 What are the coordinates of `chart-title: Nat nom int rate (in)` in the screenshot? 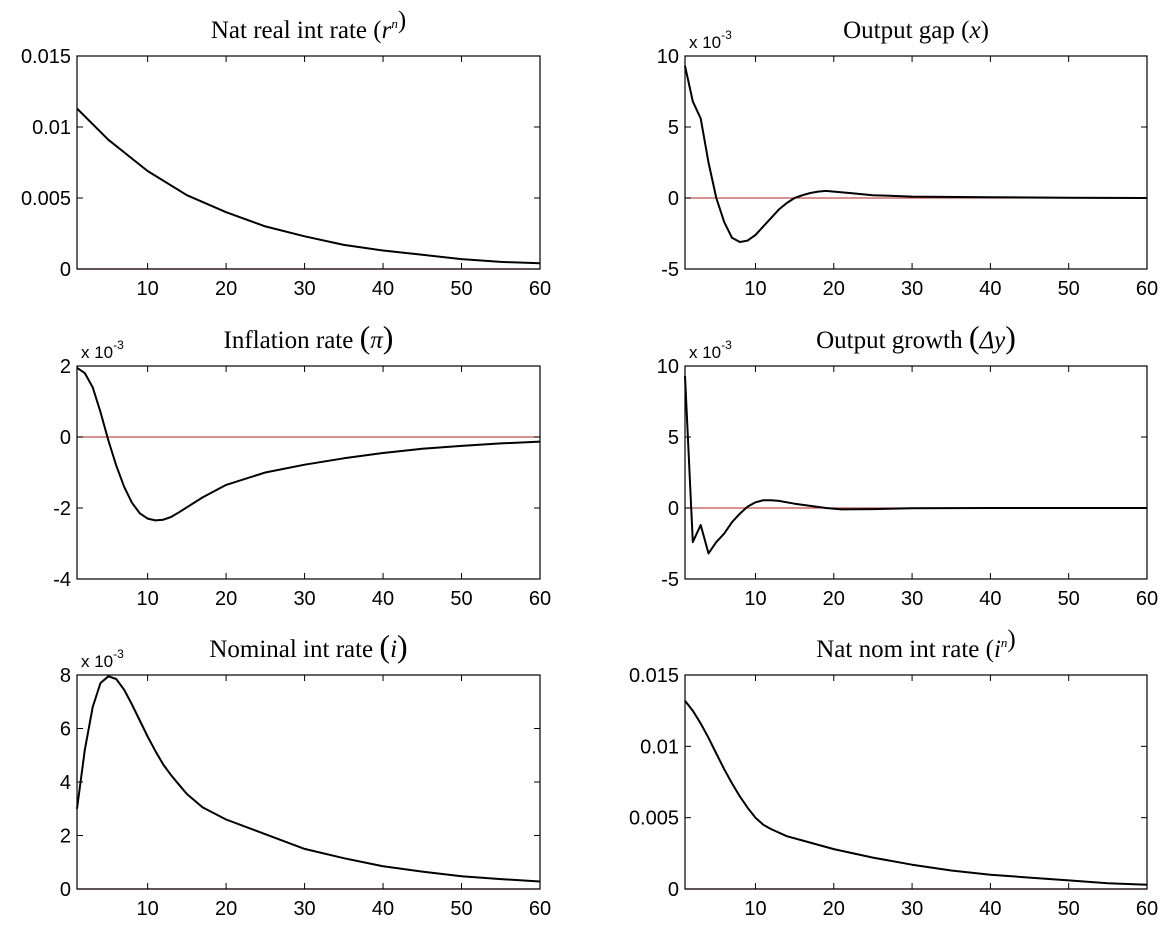 It's located at (916, 644).